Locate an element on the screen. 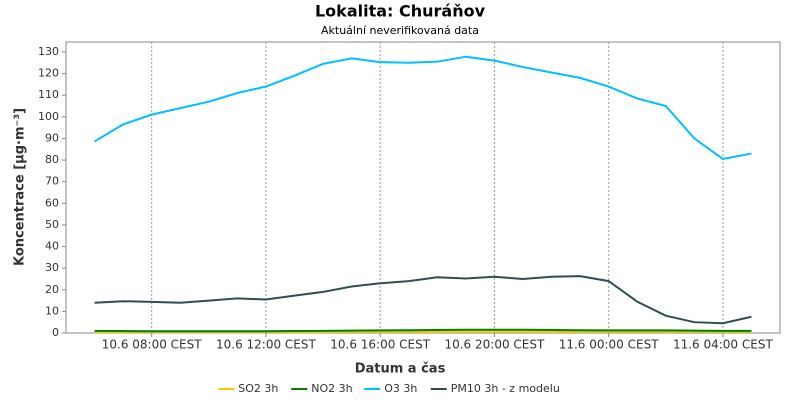 The width and height of the screenshot is (800, 400). legend-label: SO2 3h is located at coordinates (258, 388).